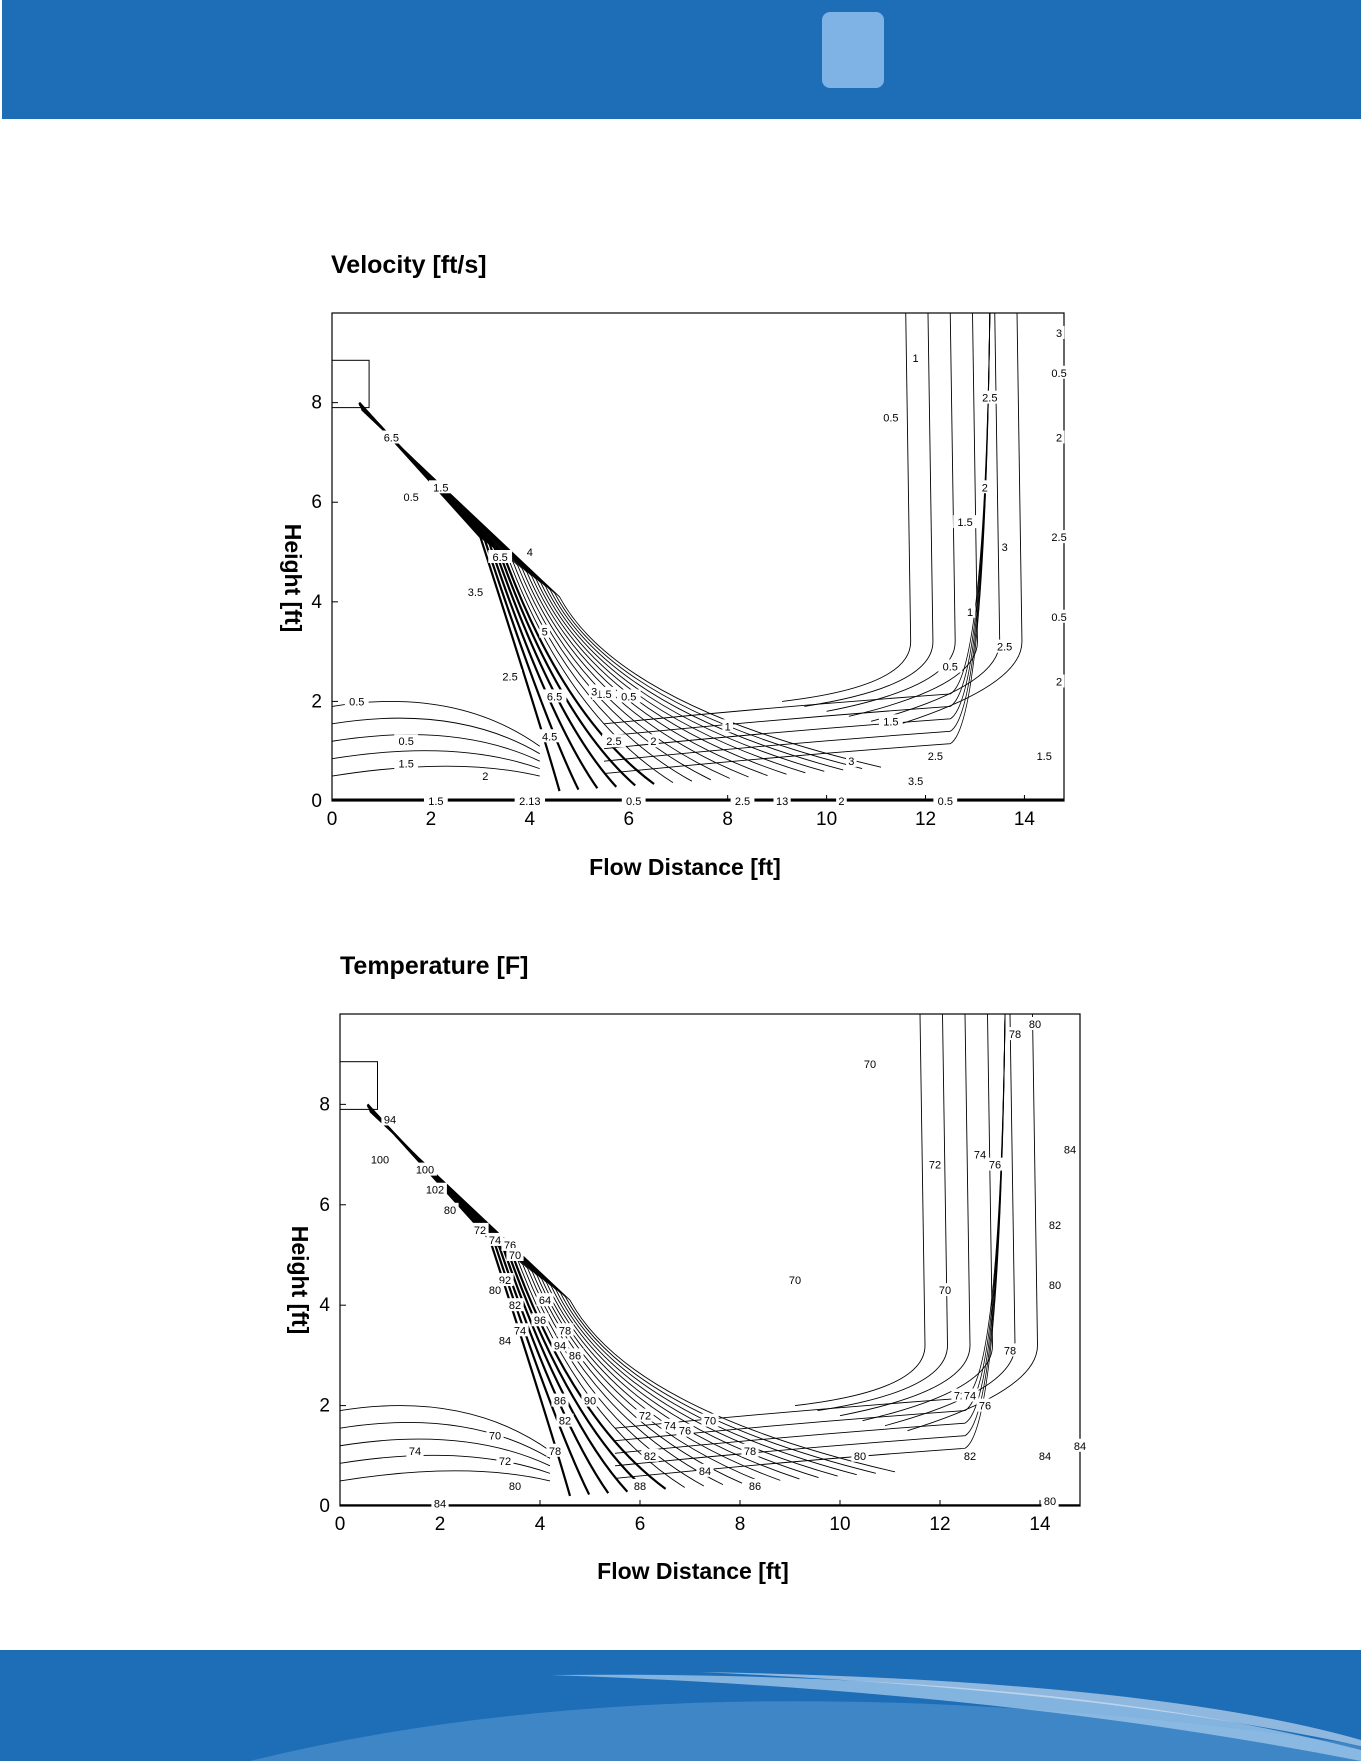  Describe the element at coordinates (316, 502) in the screenshot. I see `y-tick-label: 6` at that location.